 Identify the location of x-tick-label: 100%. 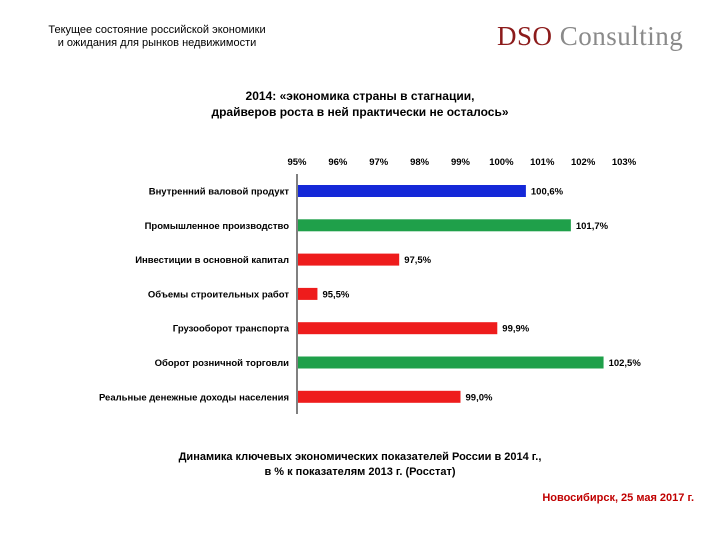
(501, 162).